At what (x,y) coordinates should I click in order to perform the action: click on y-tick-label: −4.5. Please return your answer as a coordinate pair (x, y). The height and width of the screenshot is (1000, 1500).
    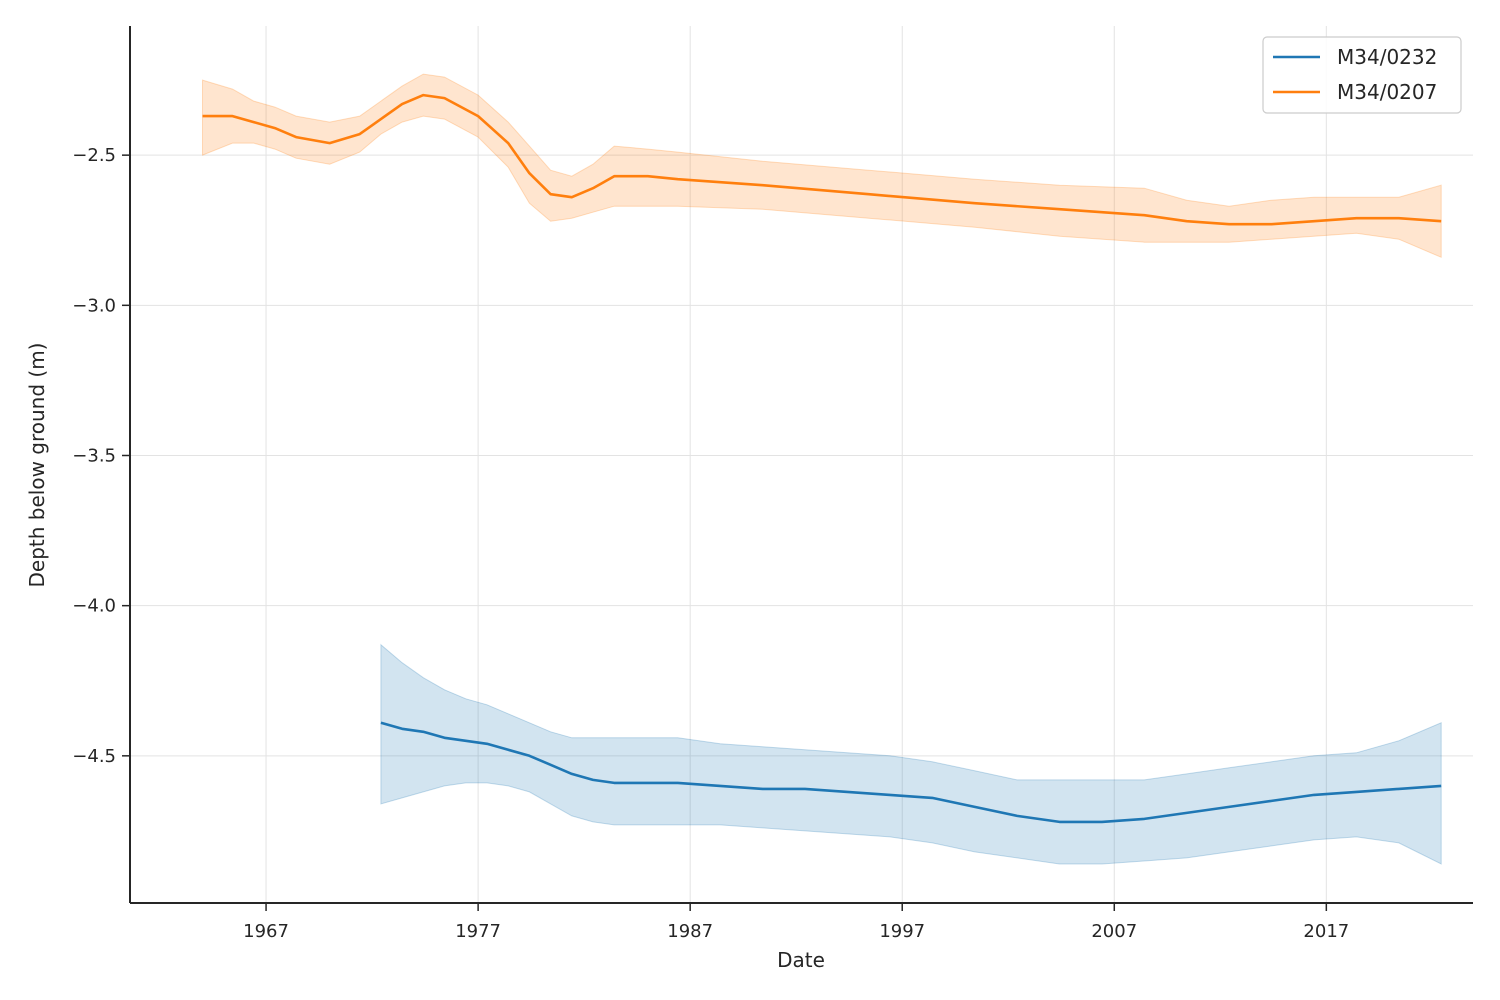
    Looking at the image, I should click on (94, 756).